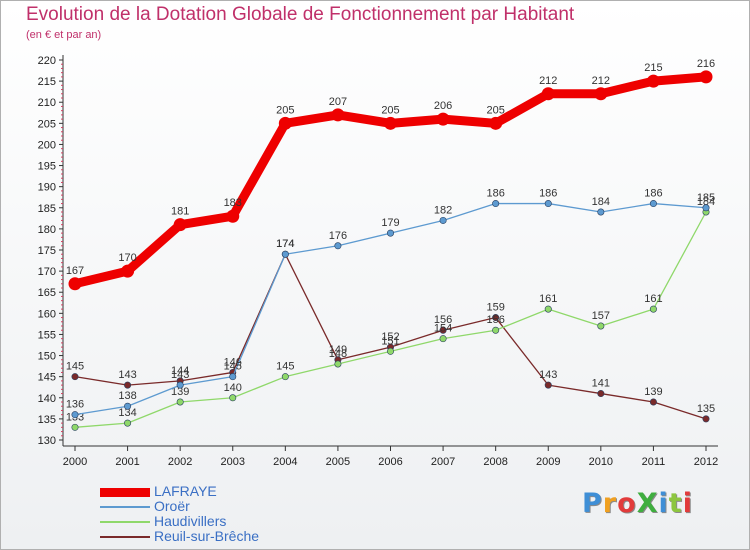  What do you see at coordinates (443, 210) in the screenshot?
I see `data-label: 182` at bounding box center [443, 210].